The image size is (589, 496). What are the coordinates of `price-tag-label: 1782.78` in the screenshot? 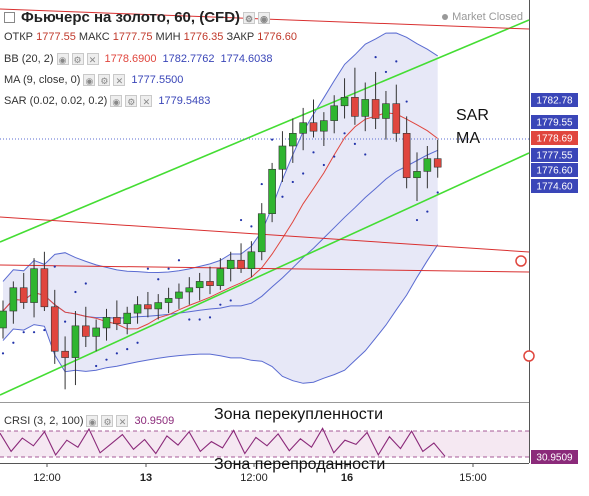 It's located at (554, 101).